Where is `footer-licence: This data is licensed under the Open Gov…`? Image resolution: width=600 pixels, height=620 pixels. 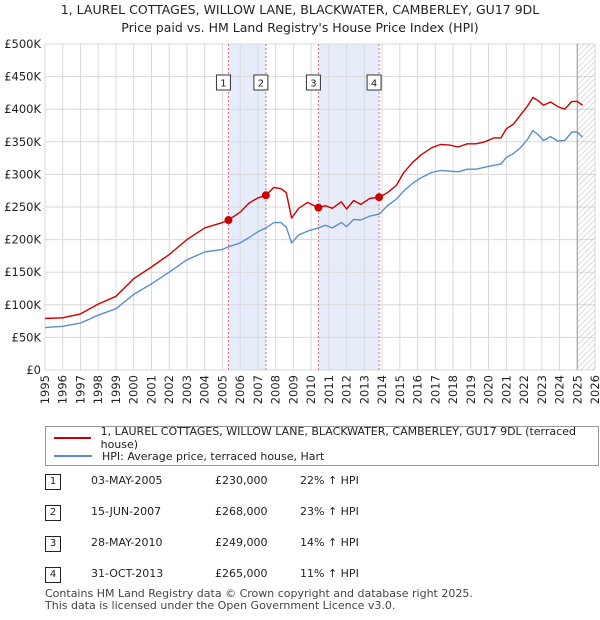 footer-licence: This data is licensed under the Open Gov… is located at coordinates (220, 605).